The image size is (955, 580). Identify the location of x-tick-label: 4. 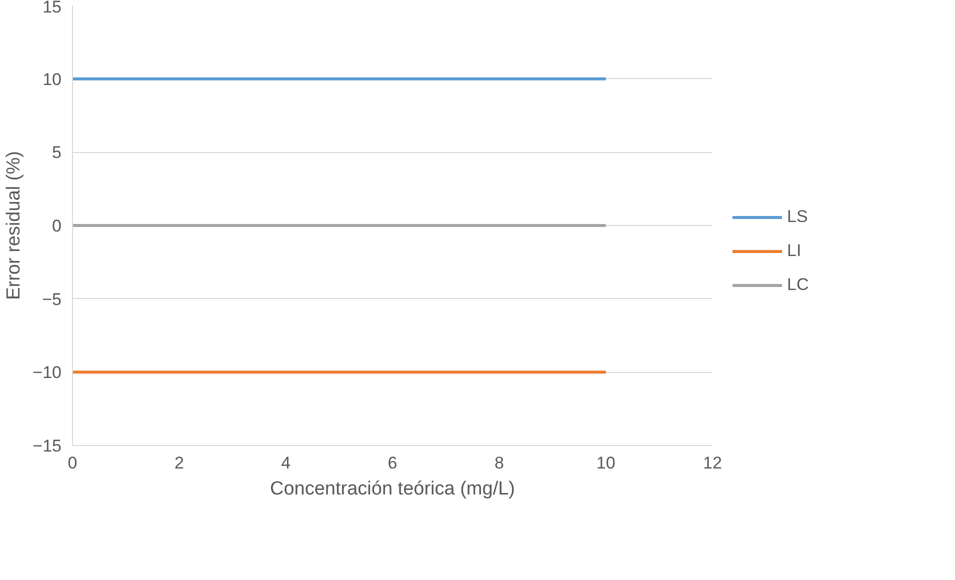
(286, 463).